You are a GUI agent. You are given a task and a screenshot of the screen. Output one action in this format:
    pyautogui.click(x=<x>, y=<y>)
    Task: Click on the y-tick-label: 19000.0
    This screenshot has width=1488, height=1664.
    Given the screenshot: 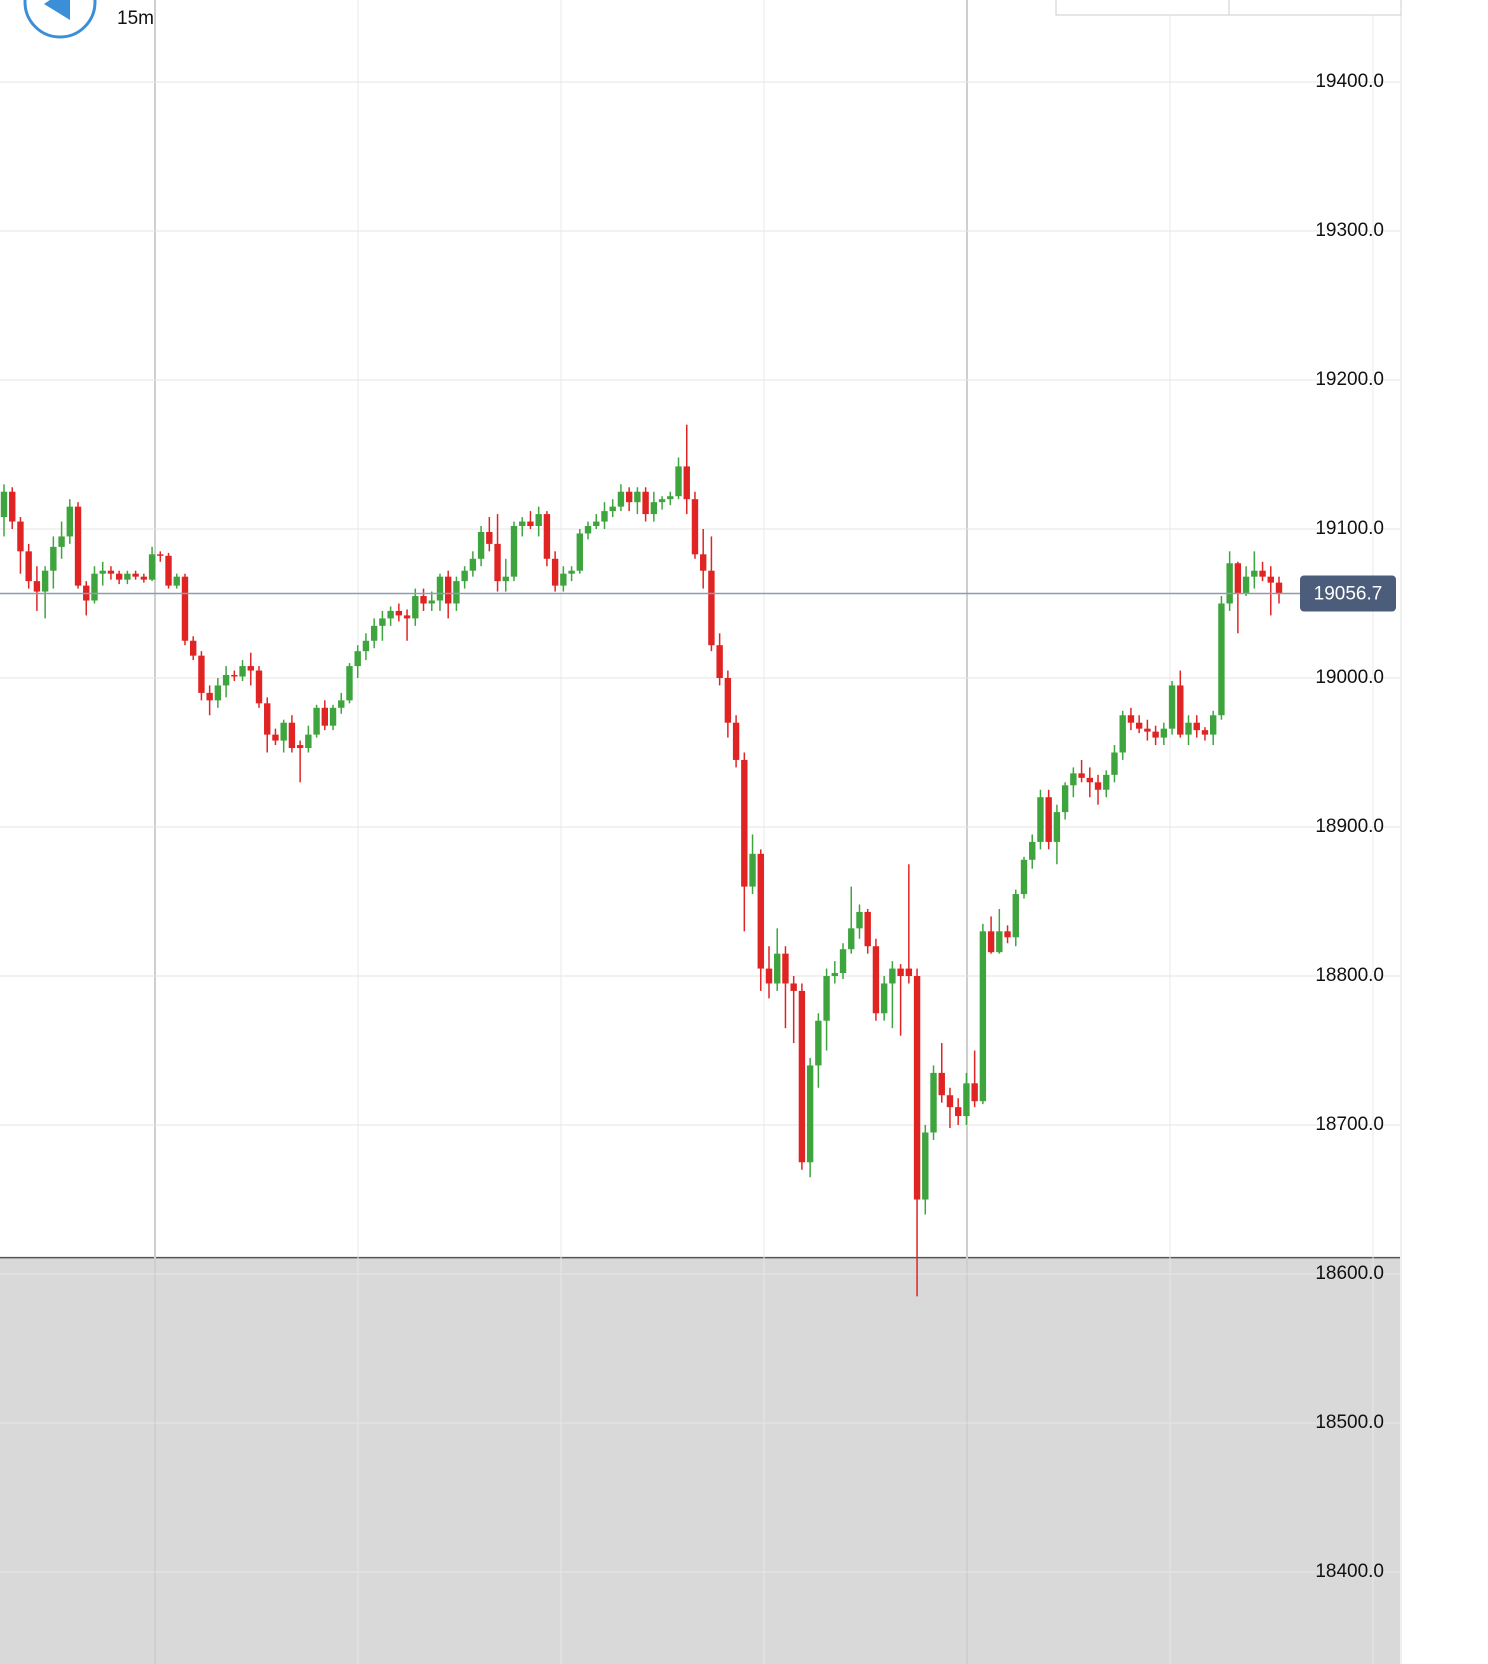 What is the action you would take?
    pyautogui.click(x=1349, y=677)
    